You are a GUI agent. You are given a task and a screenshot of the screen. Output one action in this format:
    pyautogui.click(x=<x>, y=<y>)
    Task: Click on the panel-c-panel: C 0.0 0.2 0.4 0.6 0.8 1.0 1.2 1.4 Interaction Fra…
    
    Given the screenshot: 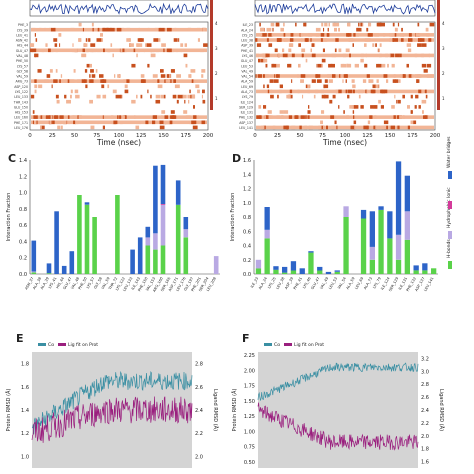 What is the action you would take?
    pyautogui.click(x=113, y=222)
    